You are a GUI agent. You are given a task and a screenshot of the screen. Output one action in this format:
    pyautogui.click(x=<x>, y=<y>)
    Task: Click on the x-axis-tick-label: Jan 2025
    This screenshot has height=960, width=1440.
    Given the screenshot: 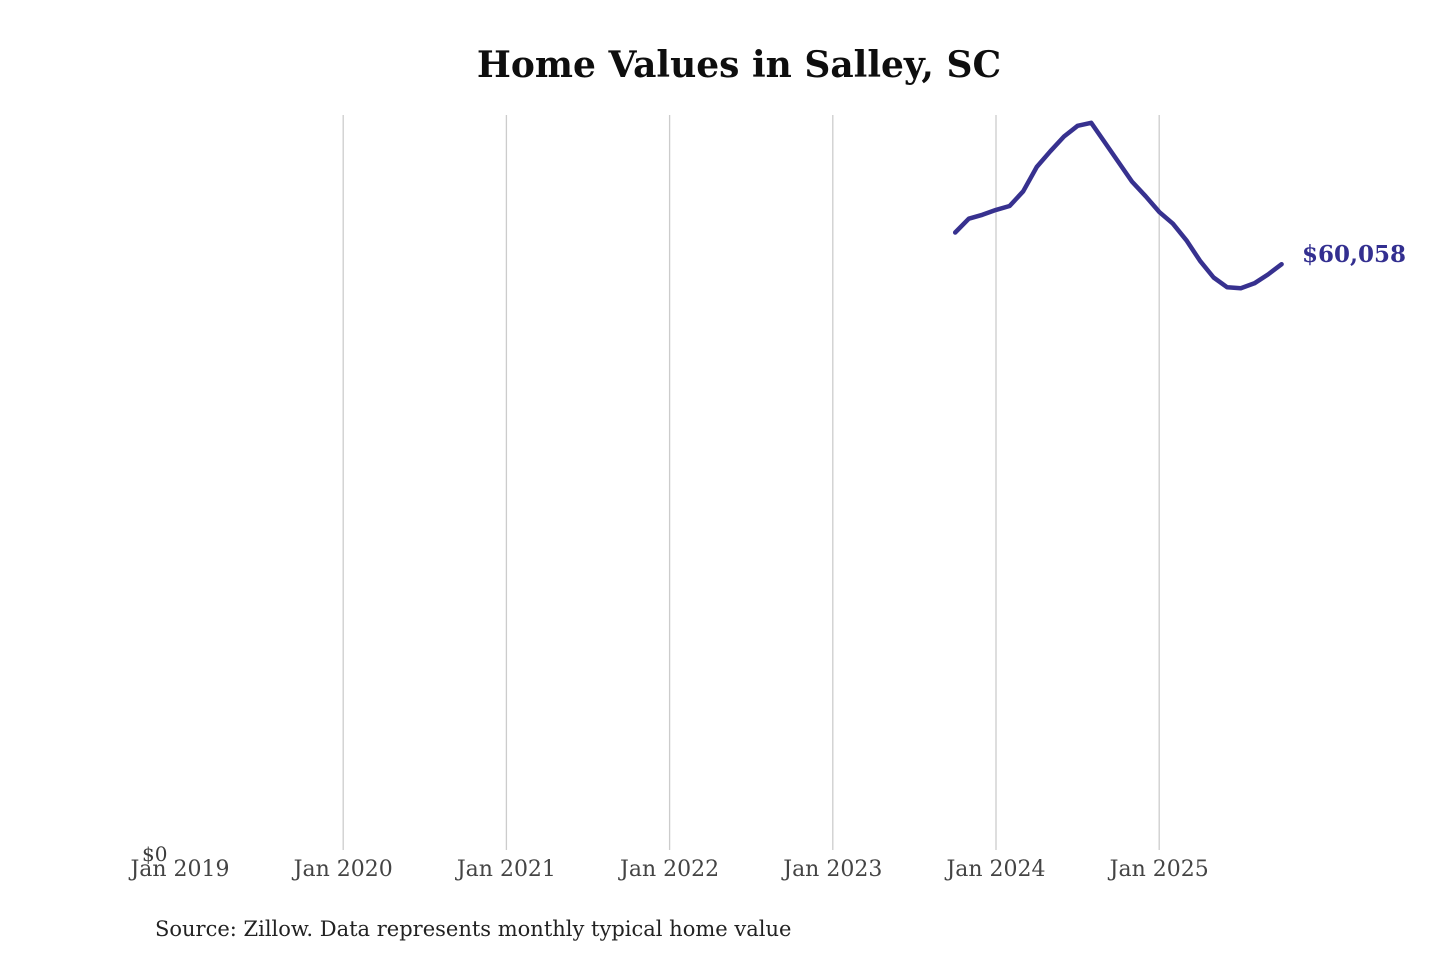 What is the action you would take?
    pyautogui.click(x=1159, y=869)
    